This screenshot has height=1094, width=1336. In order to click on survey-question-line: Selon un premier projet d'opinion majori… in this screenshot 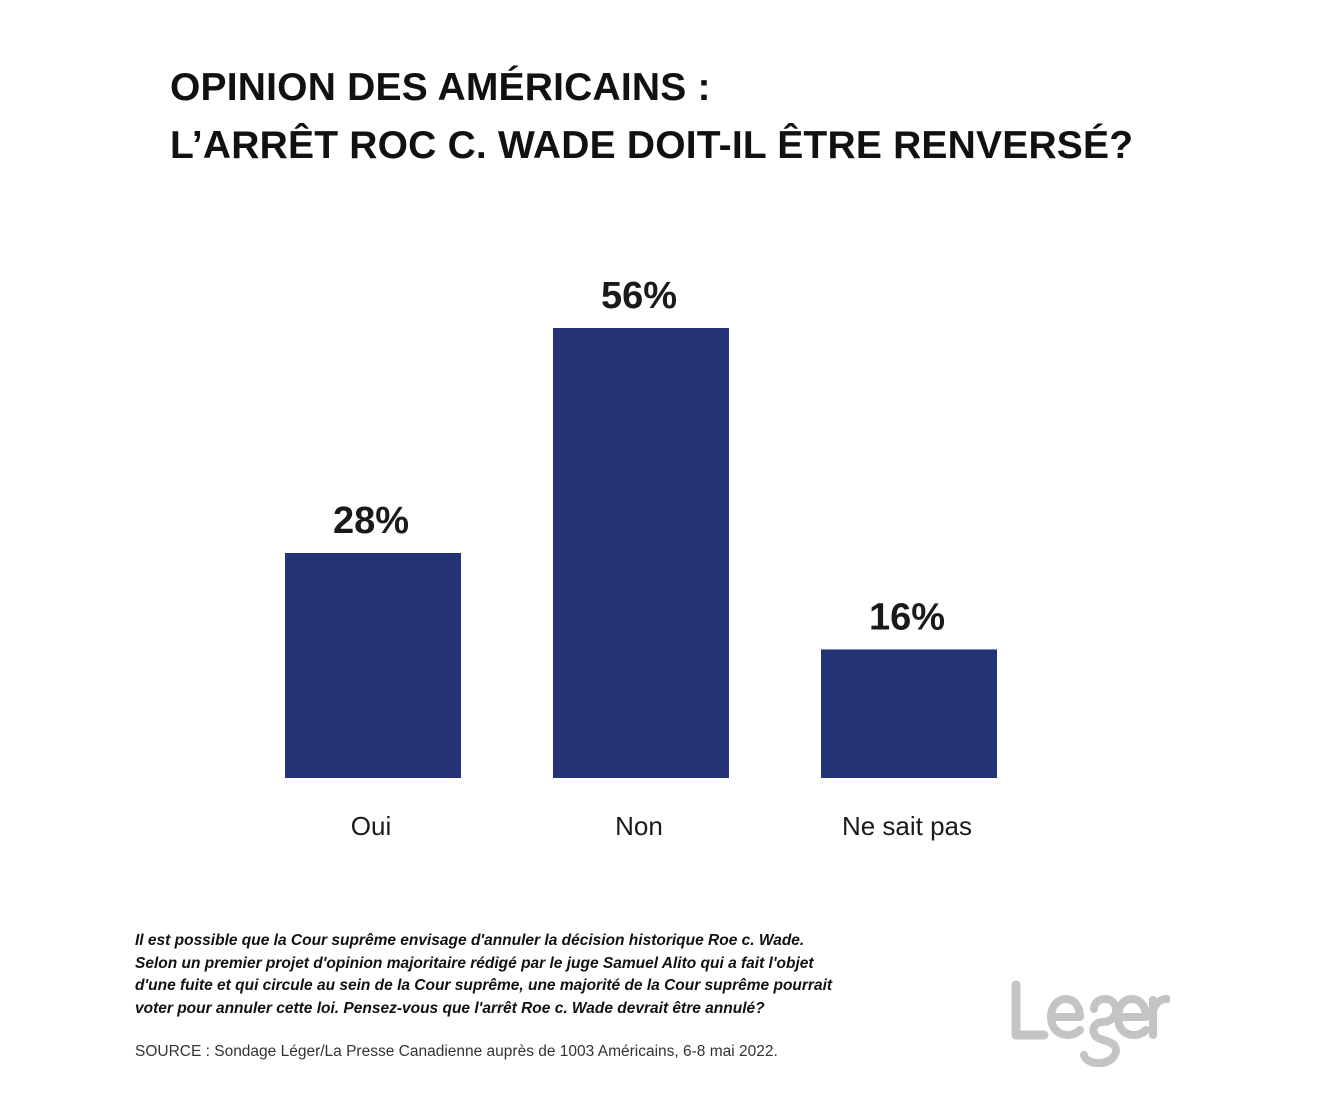, I will do `click(474, 963)`.